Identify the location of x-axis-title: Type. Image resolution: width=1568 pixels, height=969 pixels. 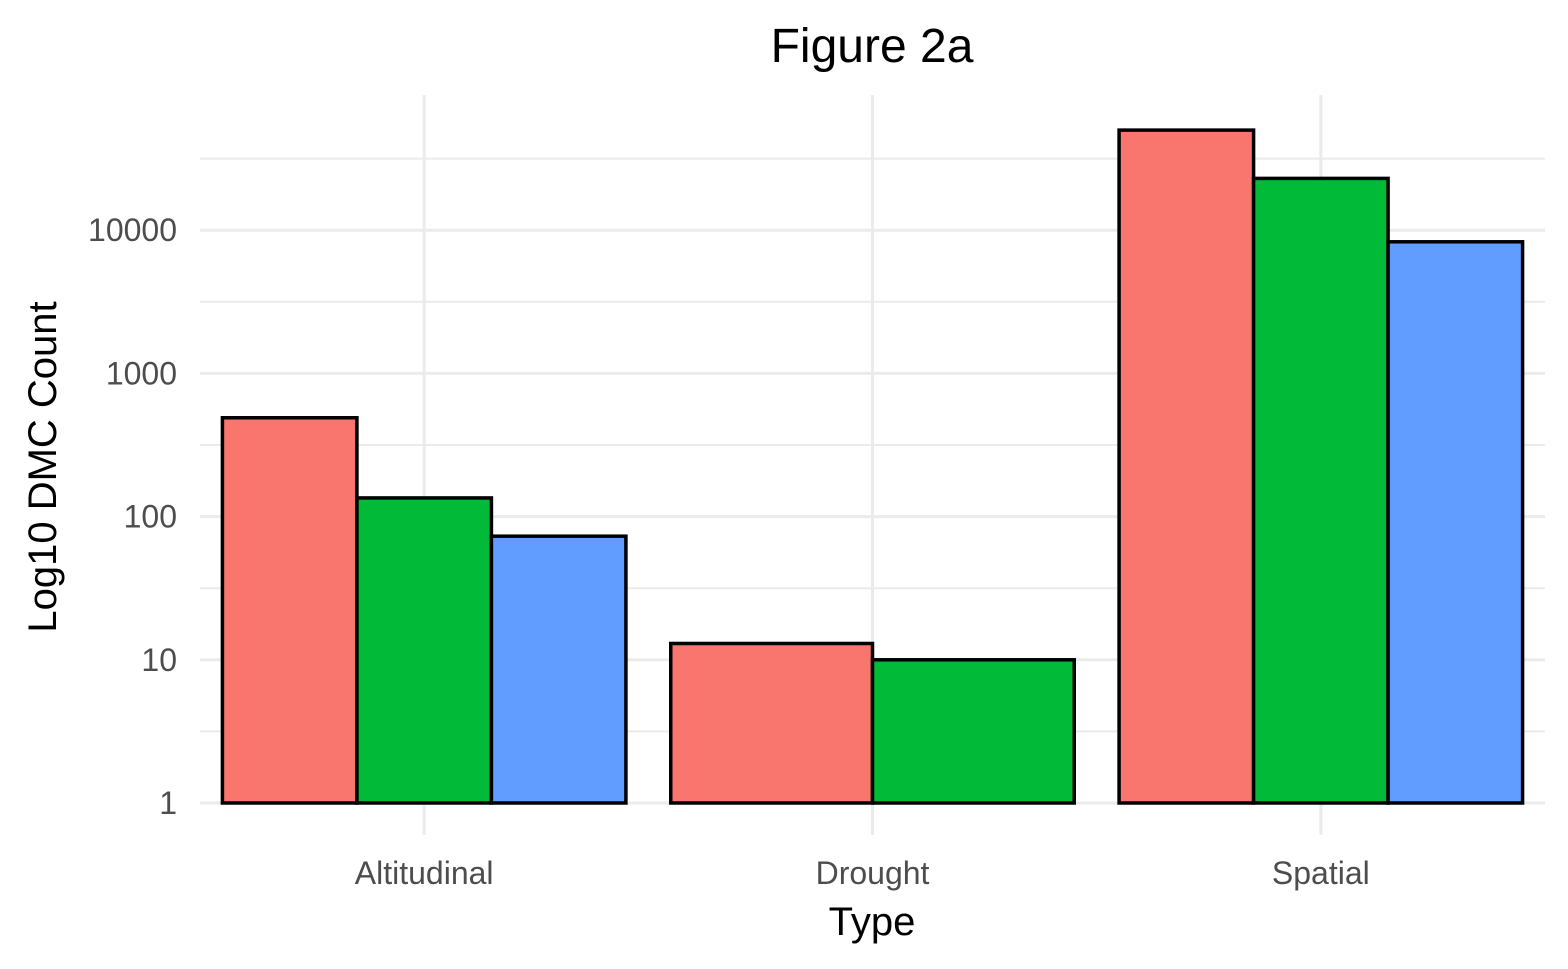
(872, 922).